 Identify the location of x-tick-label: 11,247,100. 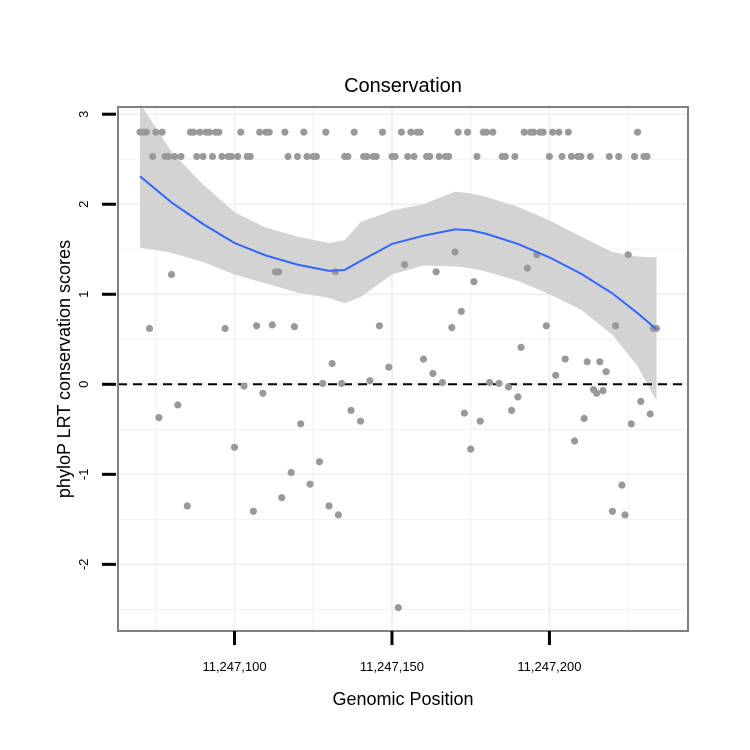
(234, 666).